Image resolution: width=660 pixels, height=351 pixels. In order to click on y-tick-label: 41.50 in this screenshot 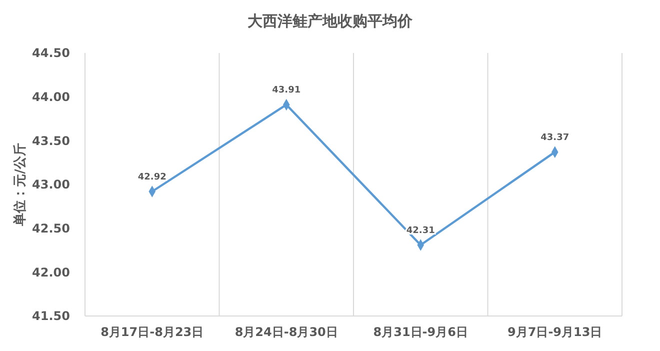, I will do `click(51, 316)`.